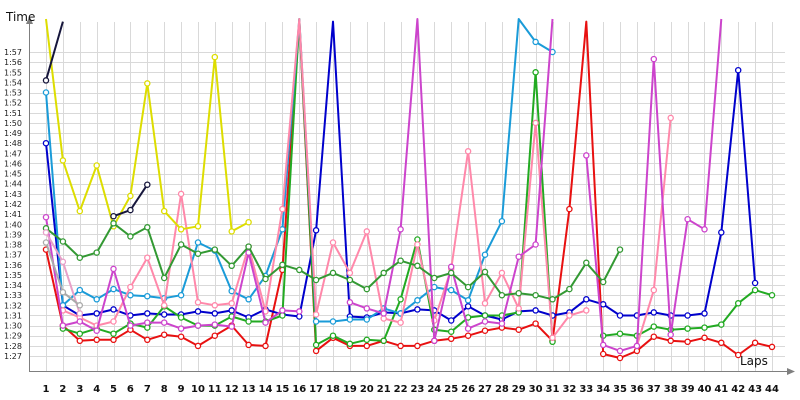  I want to click on x-tick-label: 30, so click(536, 389).